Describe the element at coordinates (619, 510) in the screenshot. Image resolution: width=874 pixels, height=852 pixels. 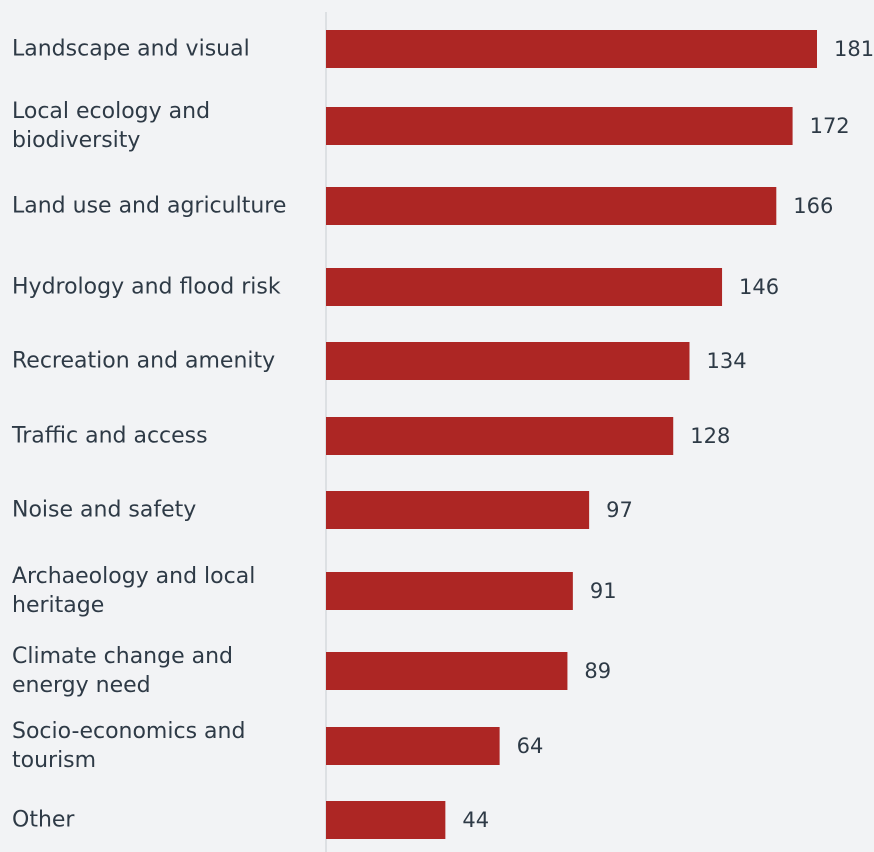
I see `bar-value-label: 97` at that location.